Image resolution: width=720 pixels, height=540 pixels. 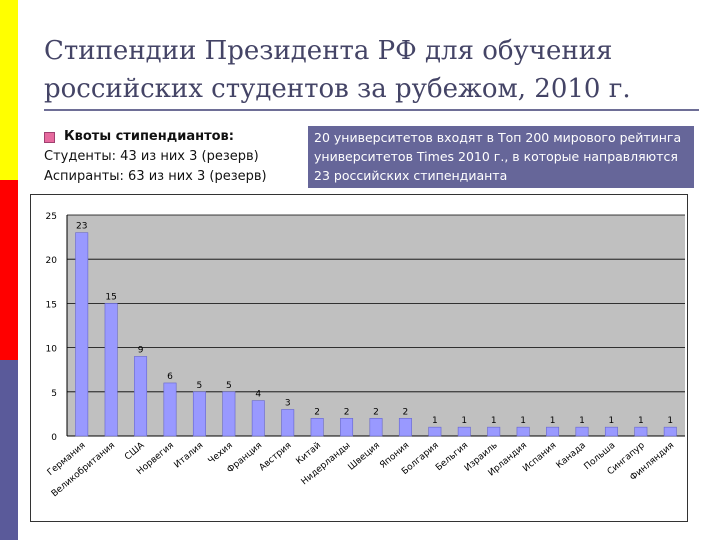 What do you see at coordinates (337, 89) in the screenshot?
I see `slide-title-line-2: российских студентов за рубежом, 2010 г.` at bounding box center [337, 89].